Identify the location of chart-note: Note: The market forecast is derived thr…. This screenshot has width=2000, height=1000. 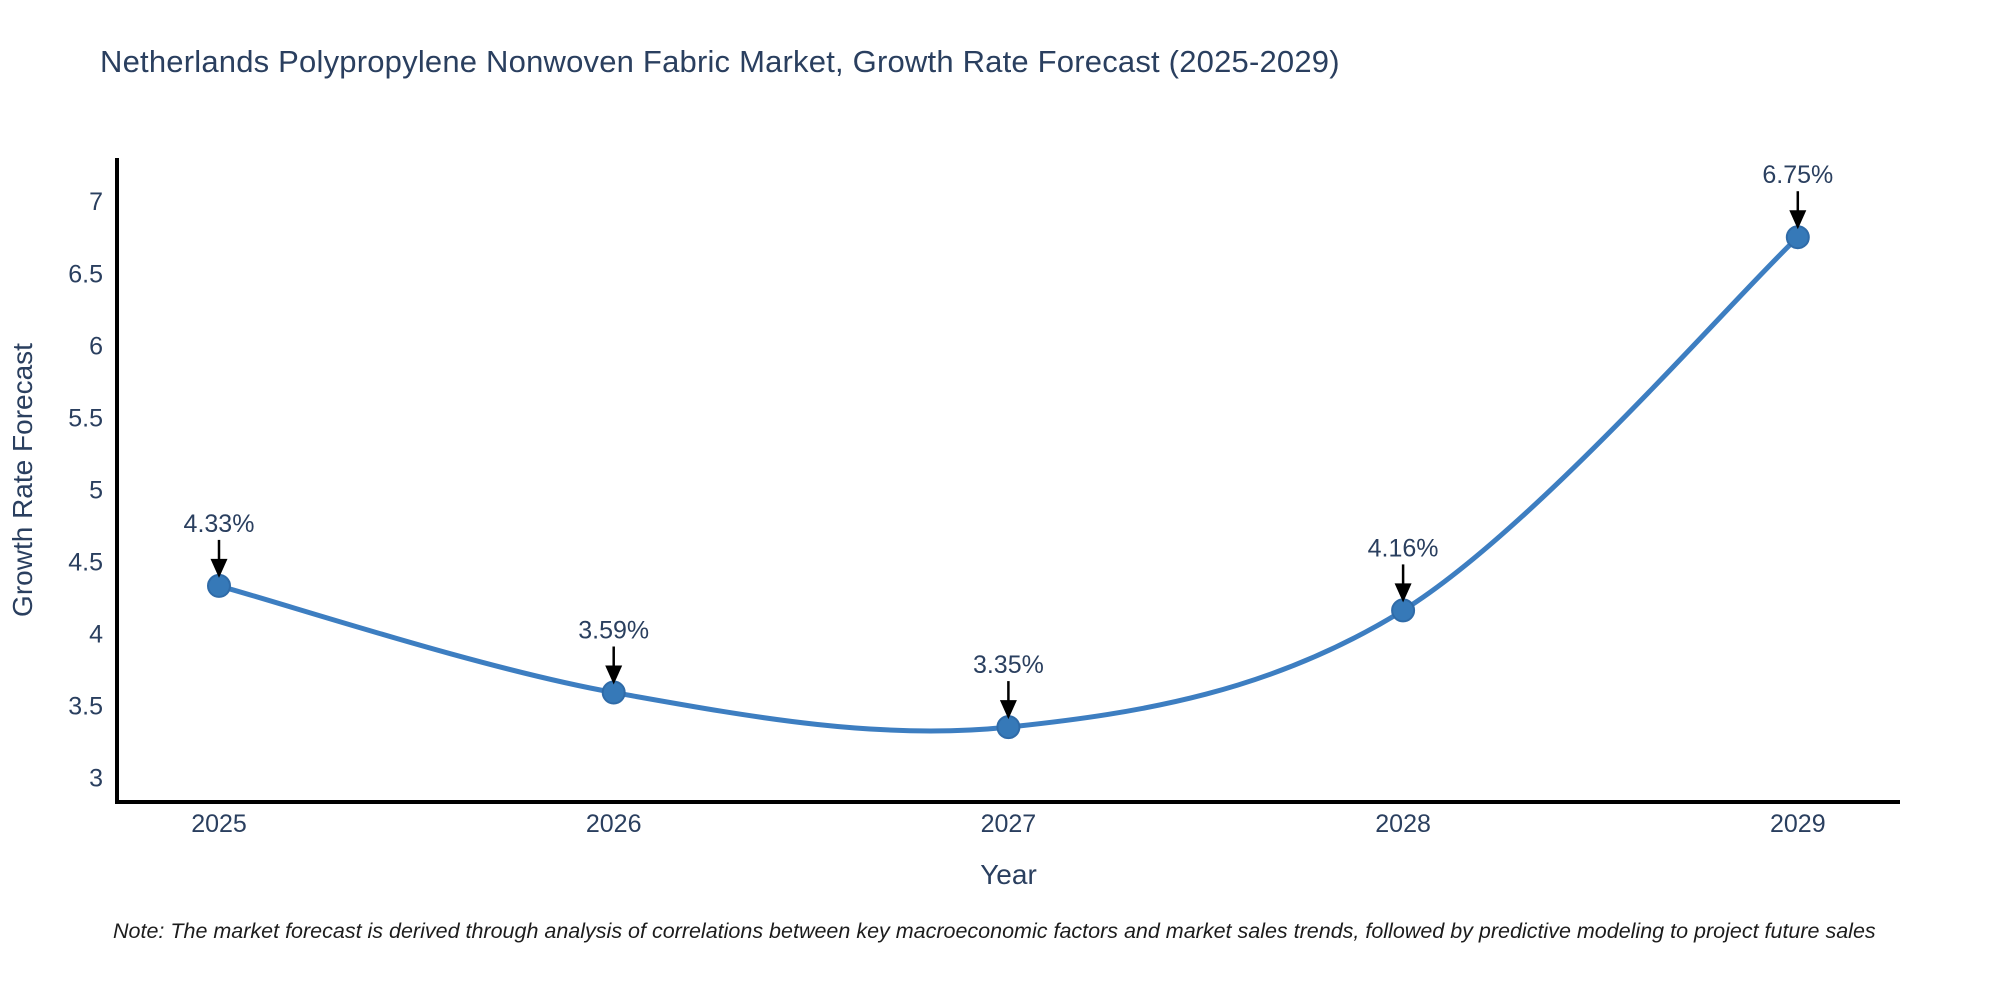
(994, 931).